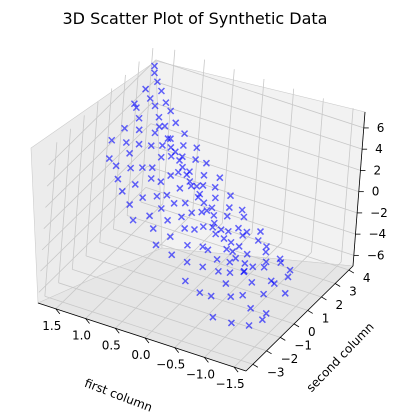  What do you see at coordinates (367, 278) in the screenshot?
I see `y-tick-label: 4` at bounding box center [367, 278].